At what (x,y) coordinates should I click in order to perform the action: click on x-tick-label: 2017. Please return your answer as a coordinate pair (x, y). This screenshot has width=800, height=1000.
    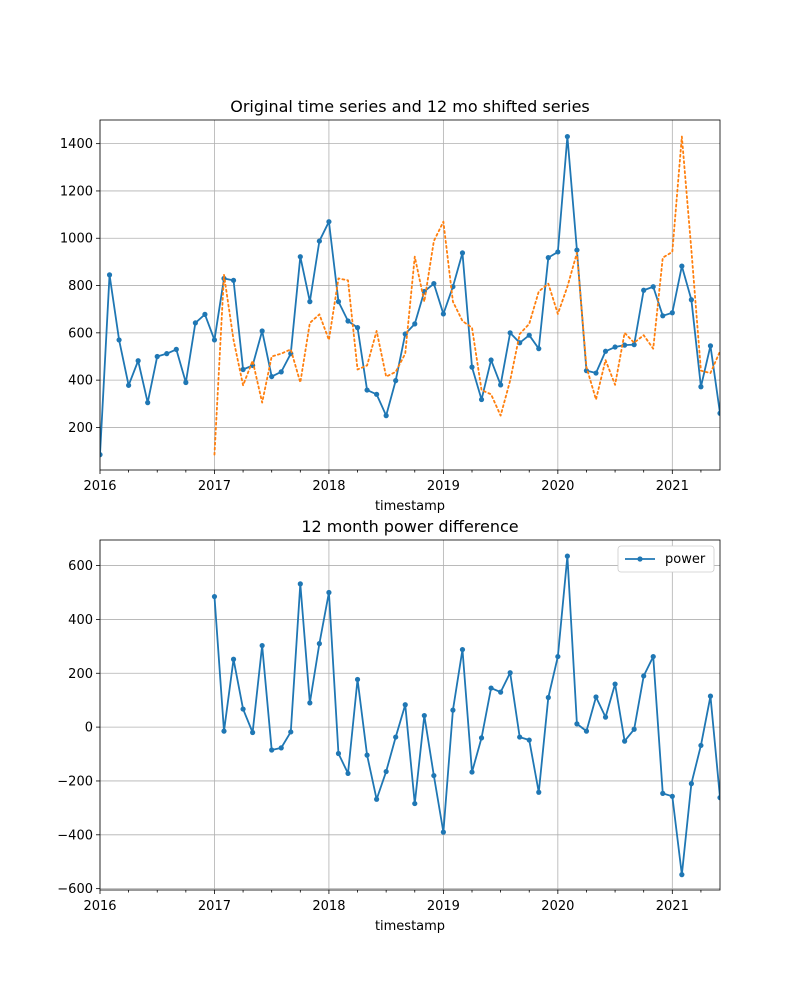
    Looking at the image, I should click on (214, 486).